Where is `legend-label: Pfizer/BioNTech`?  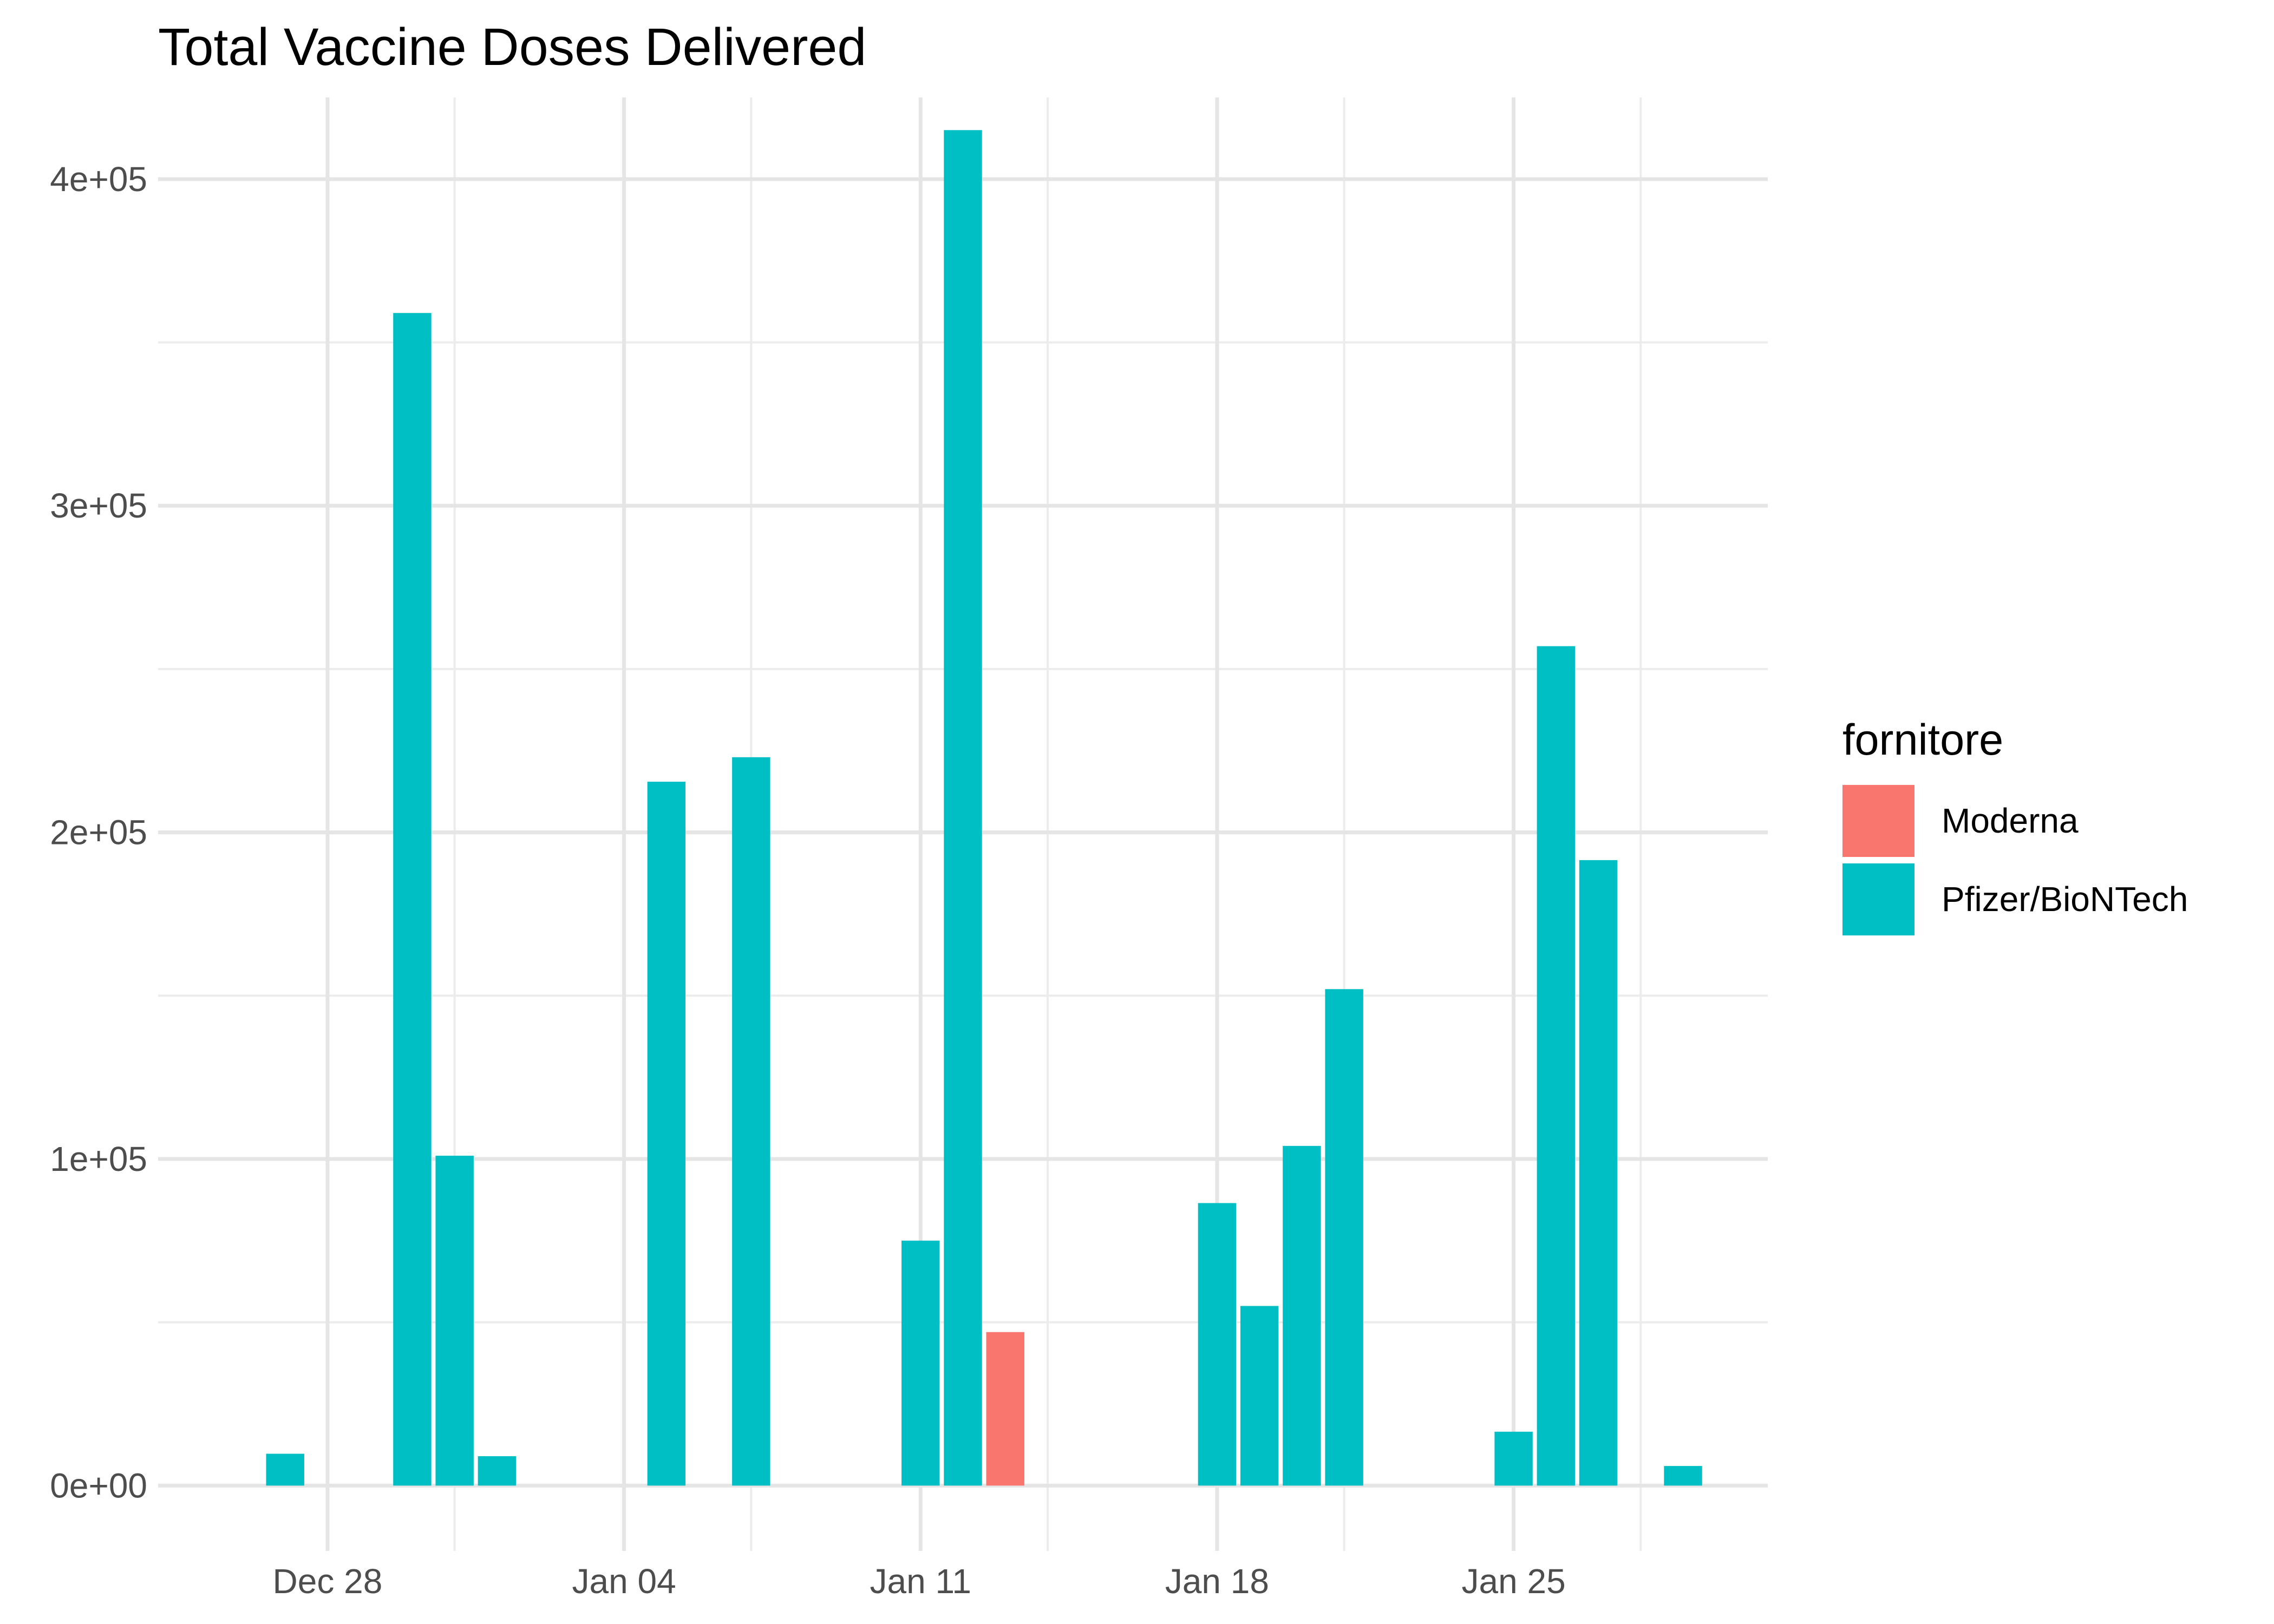 legend-label: Pfizer/BioNTech is located at coordinates (2065, 899).